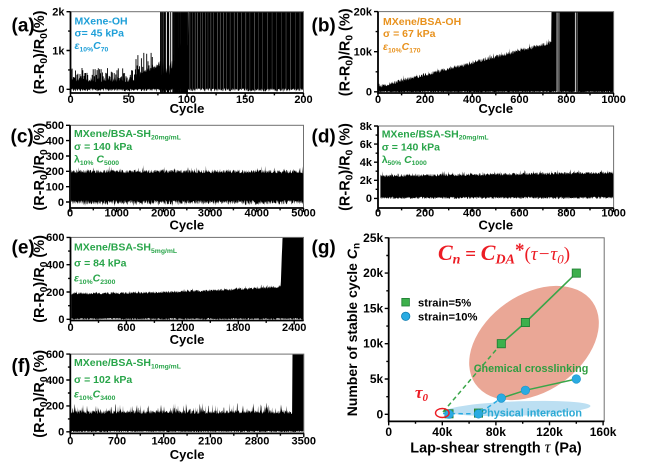  I want to click on svg-text: 1k, so click(58, 51).